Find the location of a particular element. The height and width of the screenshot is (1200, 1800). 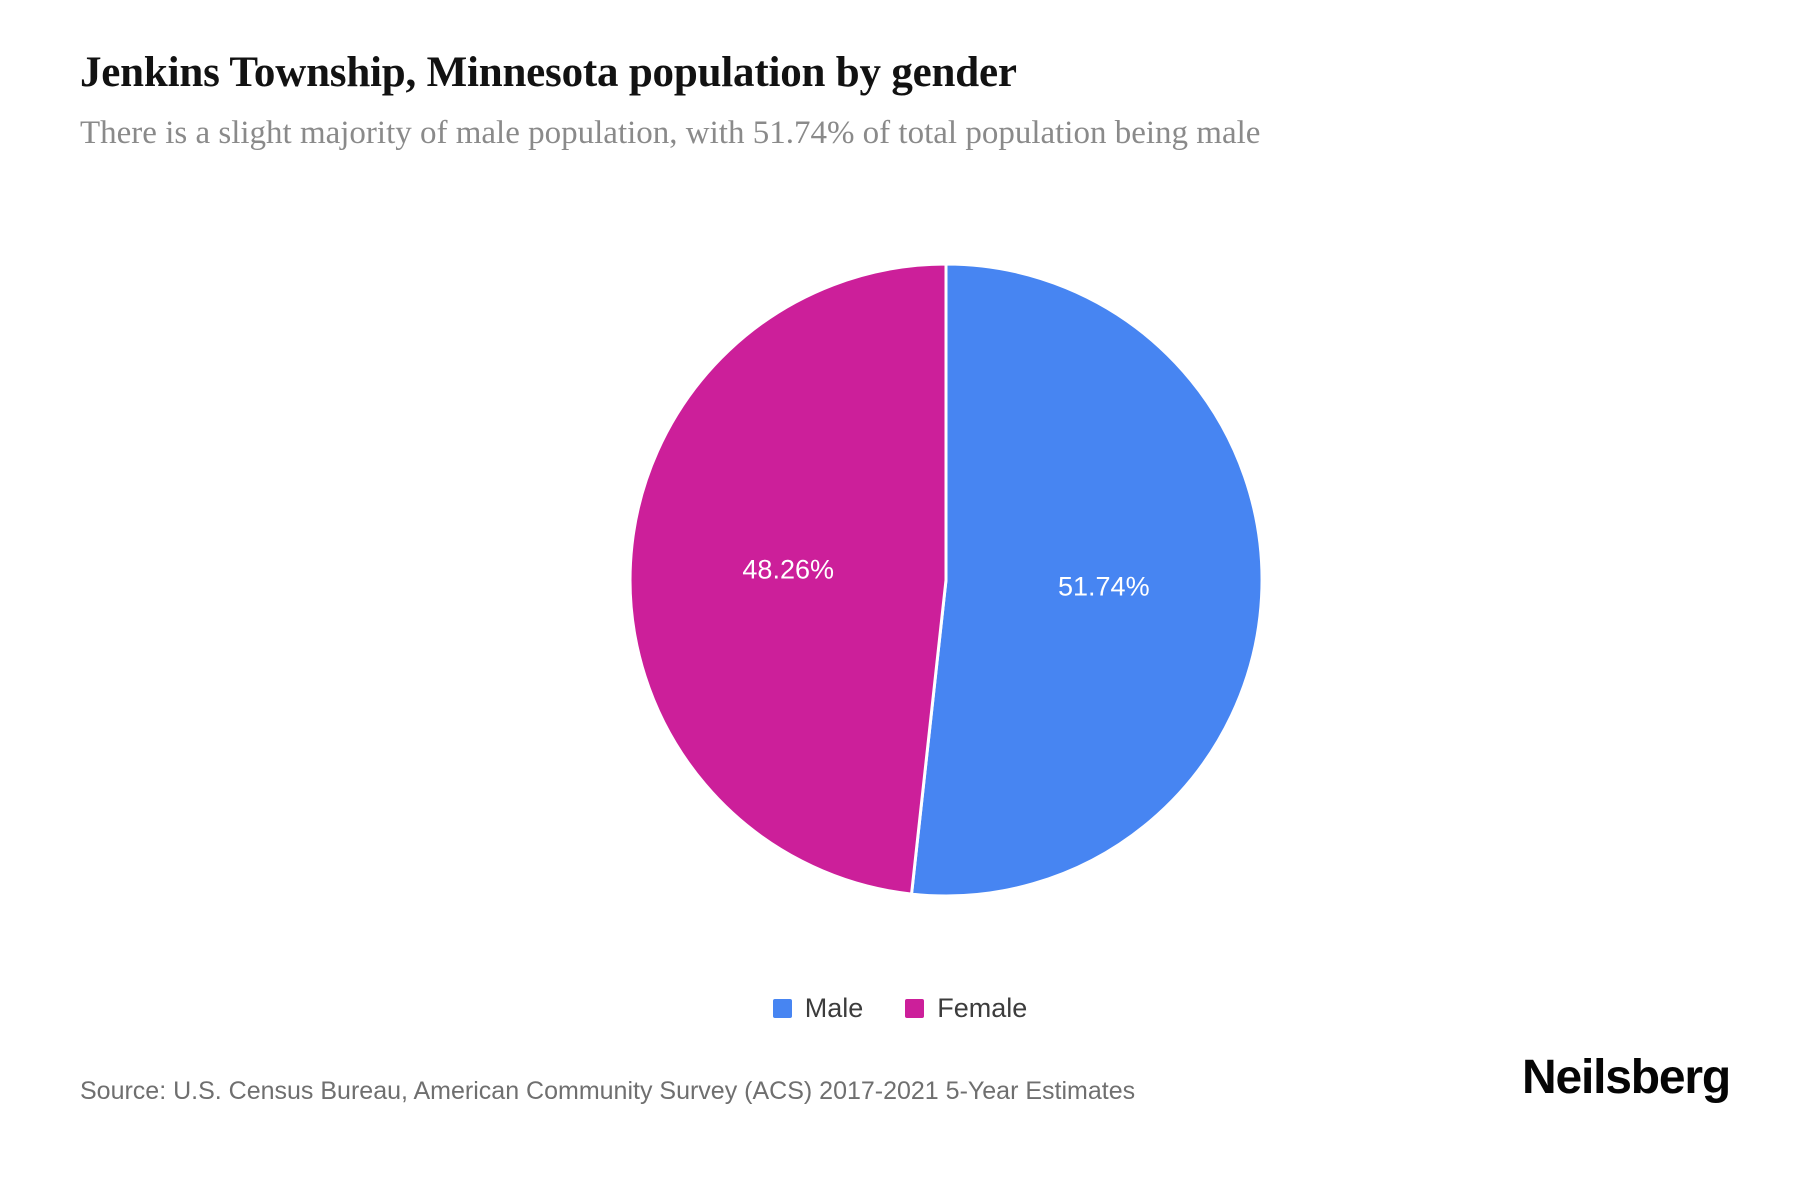

legend-label-male: Male is located at coordinates (834, 1008).